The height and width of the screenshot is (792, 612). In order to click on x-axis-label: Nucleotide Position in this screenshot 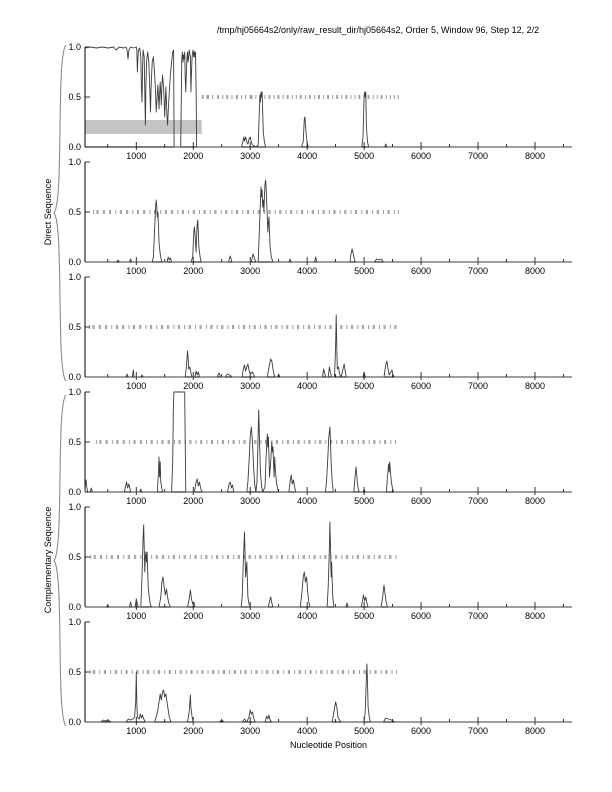, I will do `click(328, 745)`.